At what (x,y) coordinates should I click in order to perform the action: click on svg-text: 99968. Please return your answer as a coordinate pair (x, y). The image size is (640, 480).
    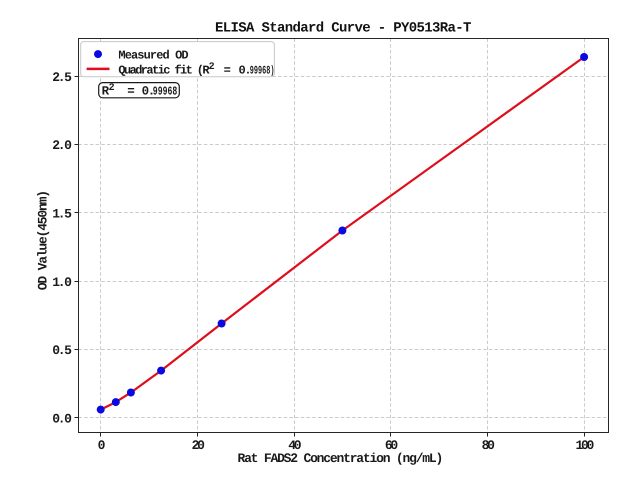
    Looking at the image, I should click on (165, 91).